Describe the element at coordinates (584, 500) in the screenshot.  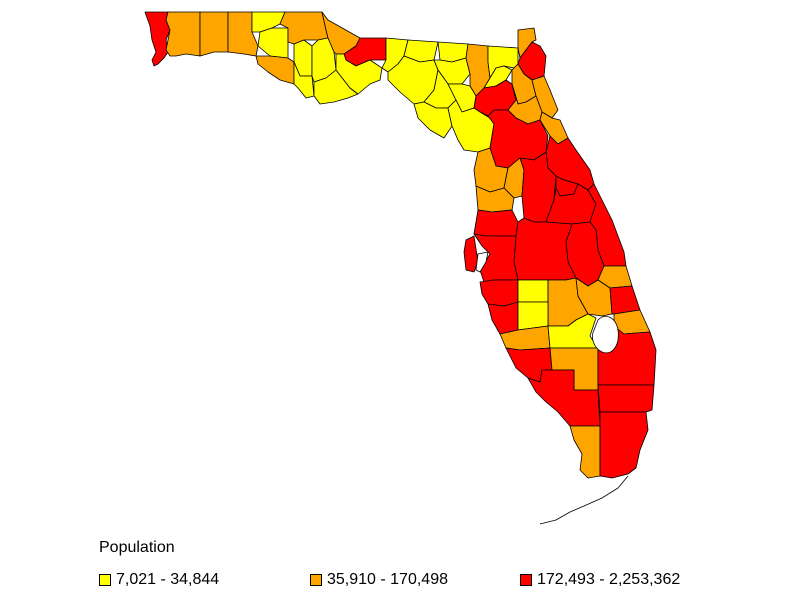
I see `florida-keys` at that location.